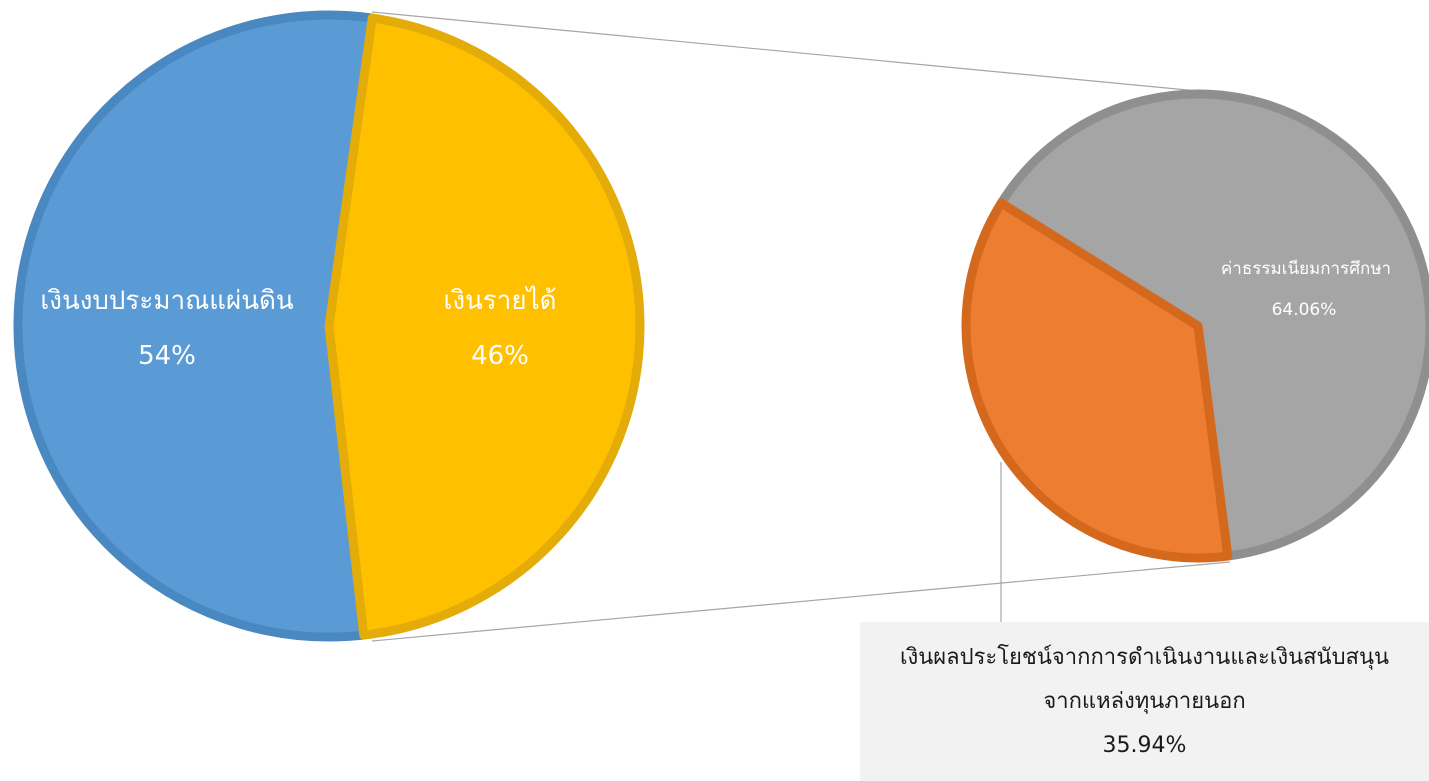 The image size is (1429, 781). I want to click on slice-value-income: 46%, so click(500, 356).